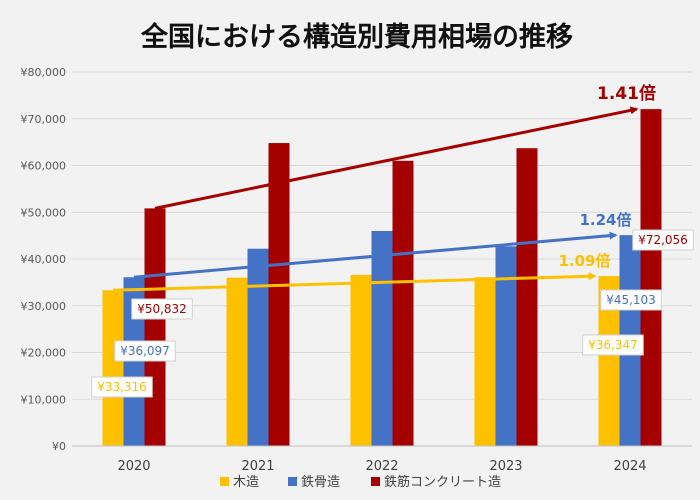  Describe the element at coordinates (605, 220) in the screenshot. I see `trend-ratio-label: 1.24倍` at that location.